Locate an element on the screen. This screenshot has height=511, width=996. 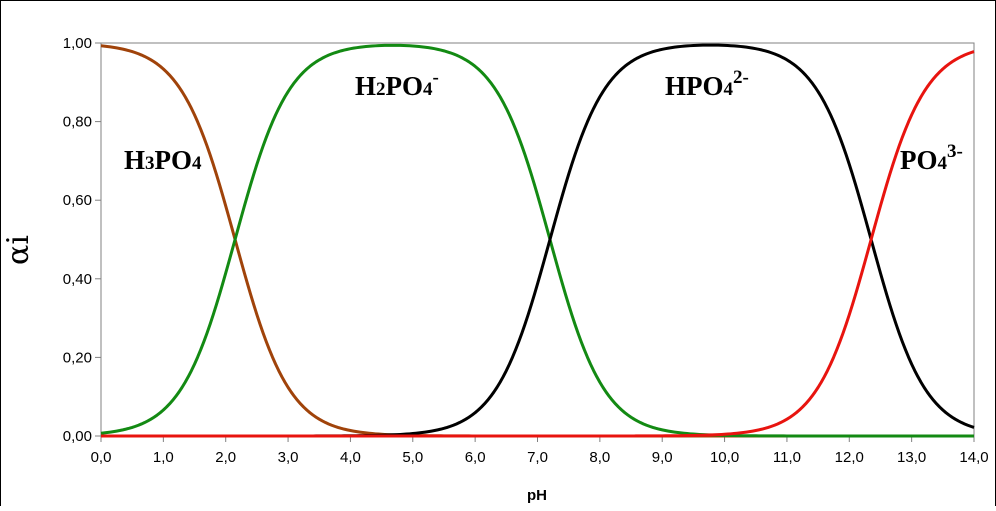
x-axis-title: pH is located at coordinates (537, 495).